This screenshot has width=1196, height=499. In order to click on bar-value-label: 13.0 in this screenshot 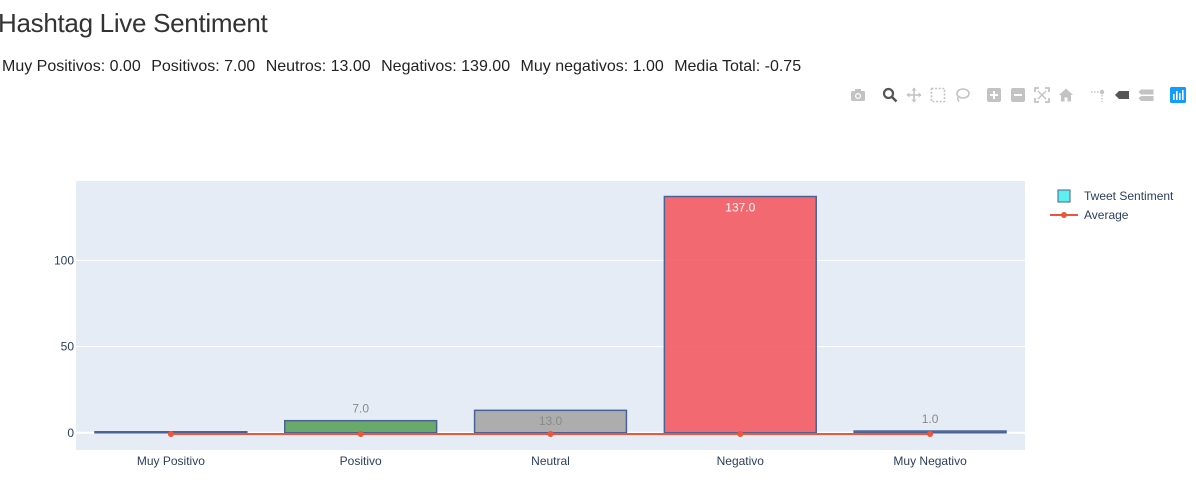, I will do `click(551, 421)`.